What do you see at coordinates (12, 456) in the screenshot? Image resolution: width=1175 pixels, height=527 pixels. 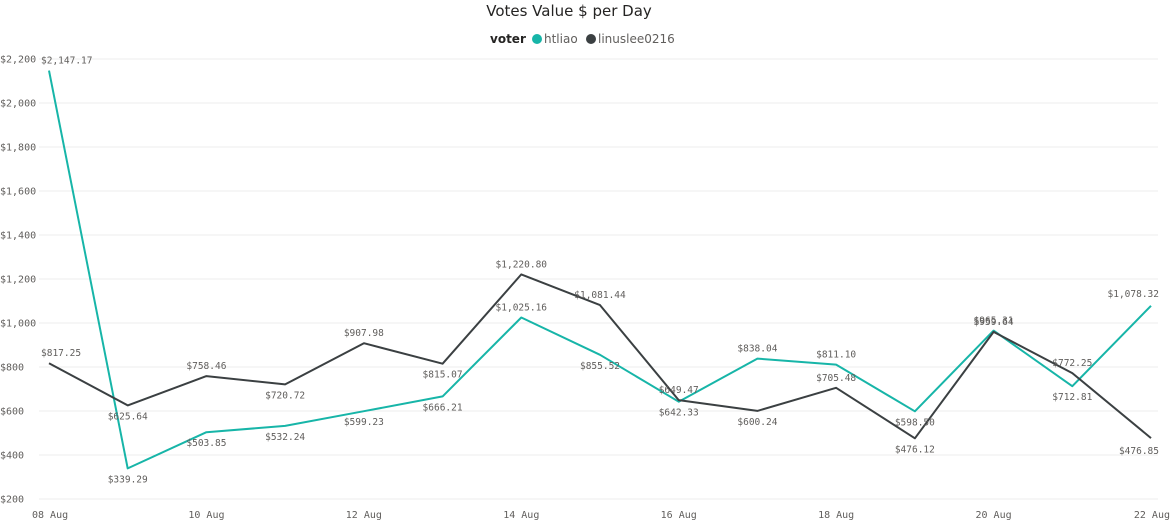 I see `y-tick-label: $400` at bounding box center [12, 456].